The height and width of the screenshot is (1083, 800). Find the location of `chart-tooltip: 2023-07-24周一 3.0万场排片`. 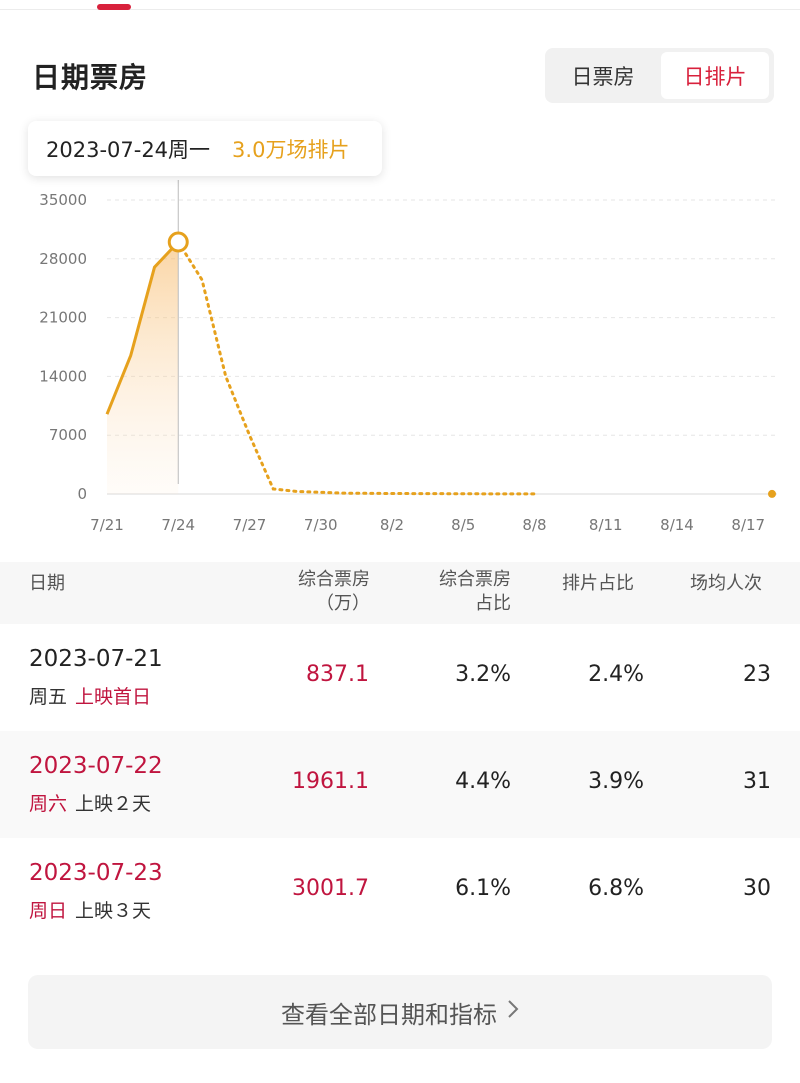

chart-tooltip: 2023-07-24周一 3.0万场排片 is located at coordinates (205, 148).